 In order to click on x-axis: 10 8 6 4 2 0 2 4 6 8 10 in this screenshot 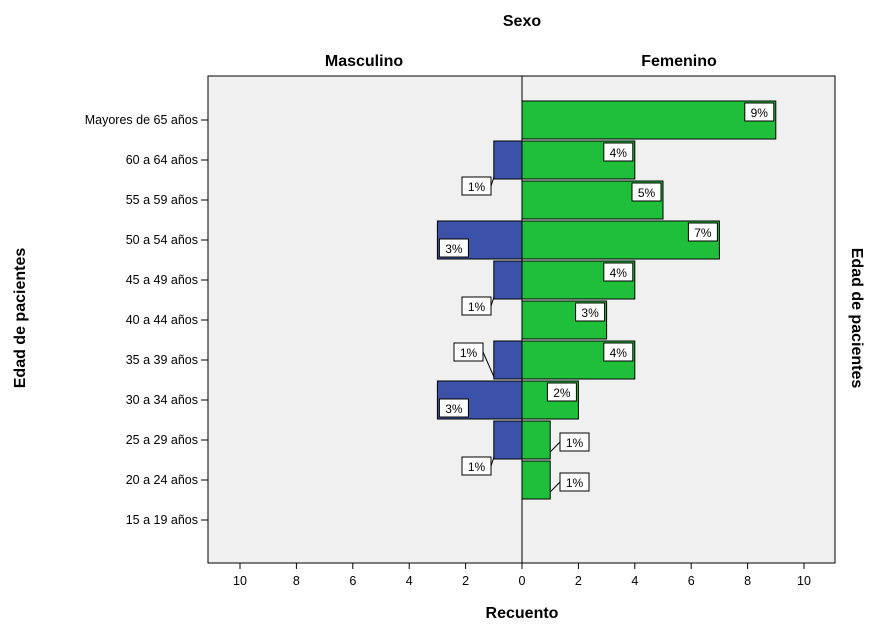, I will do `click(522, 575)`.